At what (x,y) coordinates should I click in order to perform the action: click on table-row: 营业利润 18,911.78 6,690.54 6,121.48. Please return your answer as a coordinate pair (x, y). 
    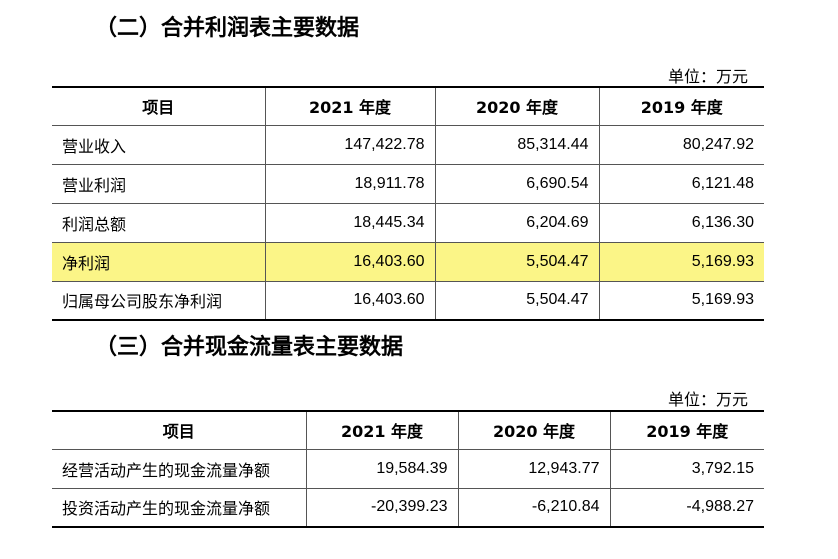
    Looking at the image, I should click on (408, 184).